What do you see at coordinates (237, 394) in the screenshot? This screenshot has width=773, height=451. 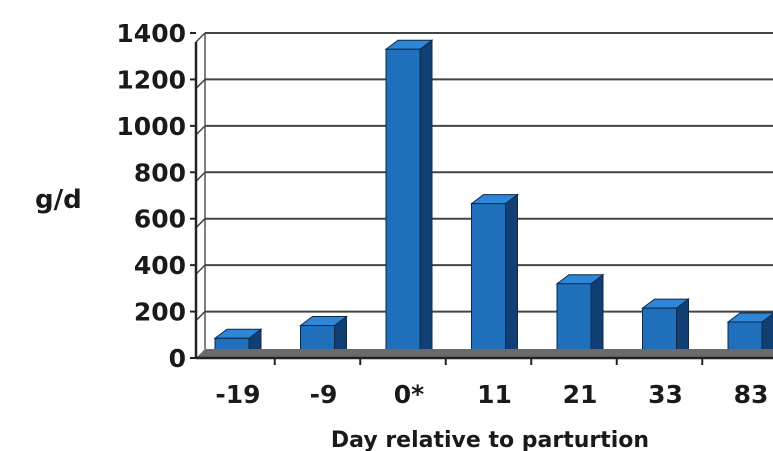 I see `x-tick-label: -19` at bounding box center [237, 394].